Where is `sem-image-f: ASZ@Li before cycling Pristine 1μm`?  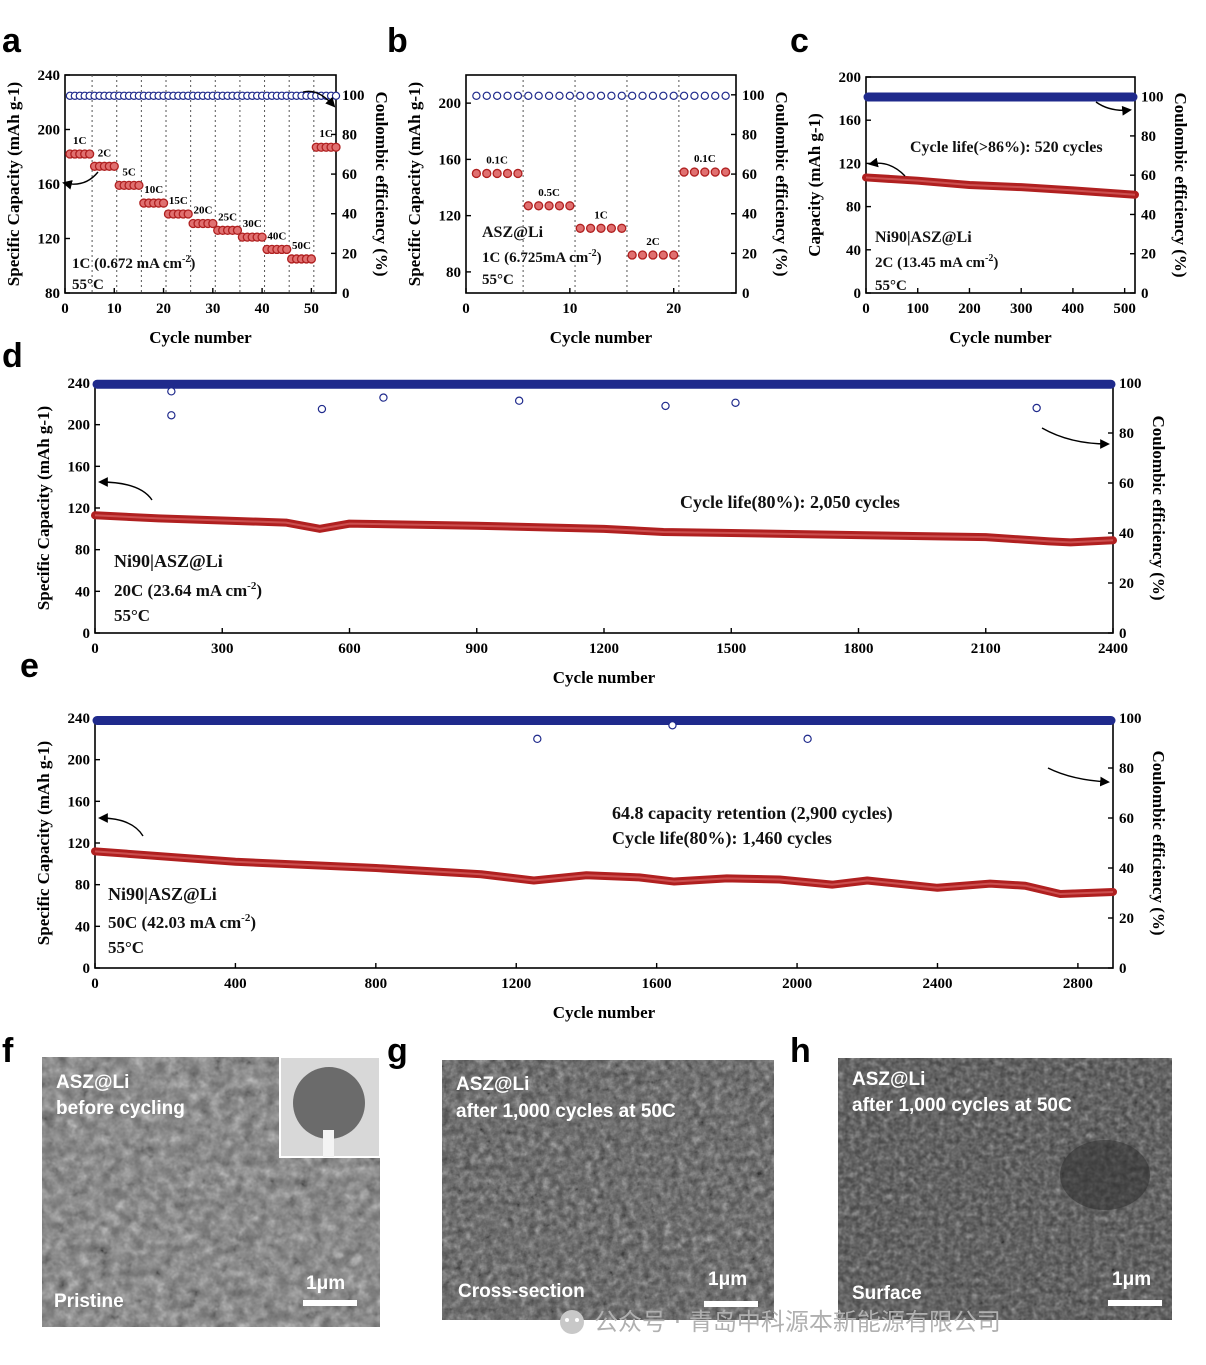
sem-image-f: ASZ@Li before cycling Pristine 1μm is located at coordinates (211, 1191).